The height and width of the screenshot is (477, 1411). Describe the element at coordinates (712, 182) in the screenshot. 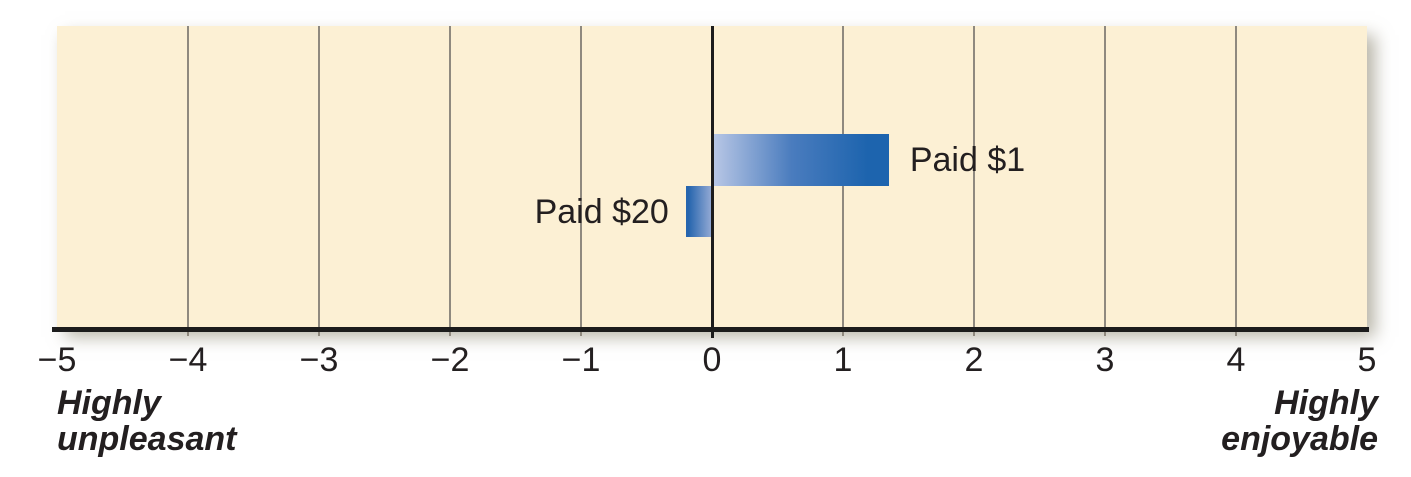

I see `zero-gridline` at that location.